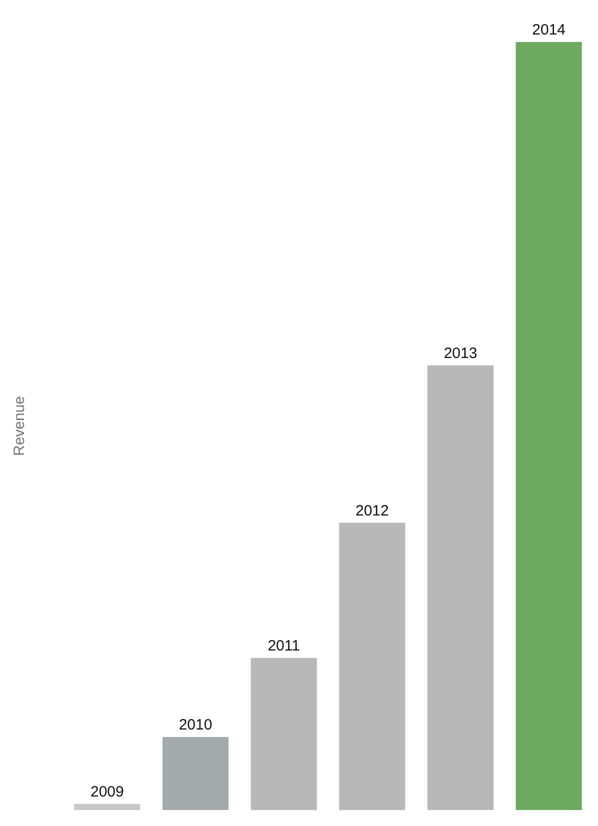 The image size is (598, 826). I want to click on x-tick-label: 2013, so click(461, 353).